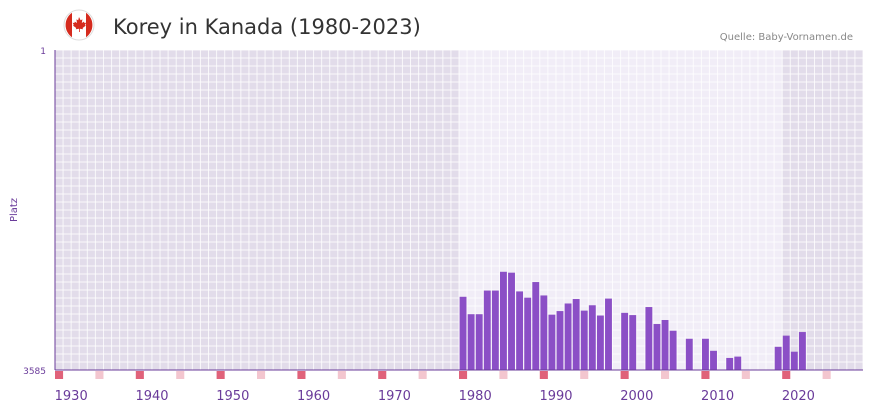  What do you see at coordinates (717, 396) in the screenshot?
I see `x-tick-label-2010: 2010` at bounding box center [717, 396].